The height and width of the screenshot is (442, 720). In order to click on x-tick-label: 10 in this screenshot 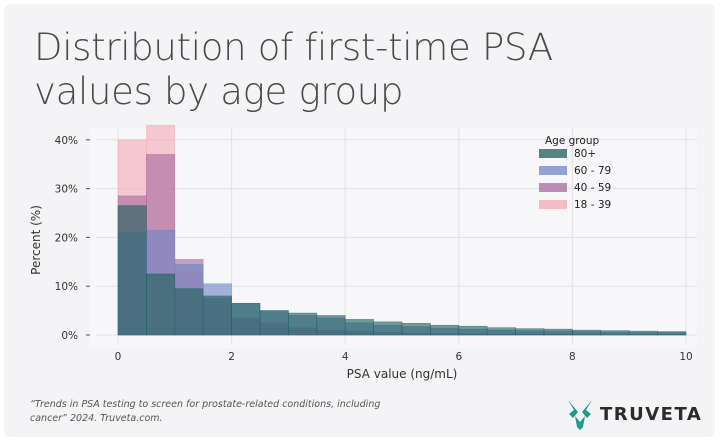, I will do `click(685, 357)`.